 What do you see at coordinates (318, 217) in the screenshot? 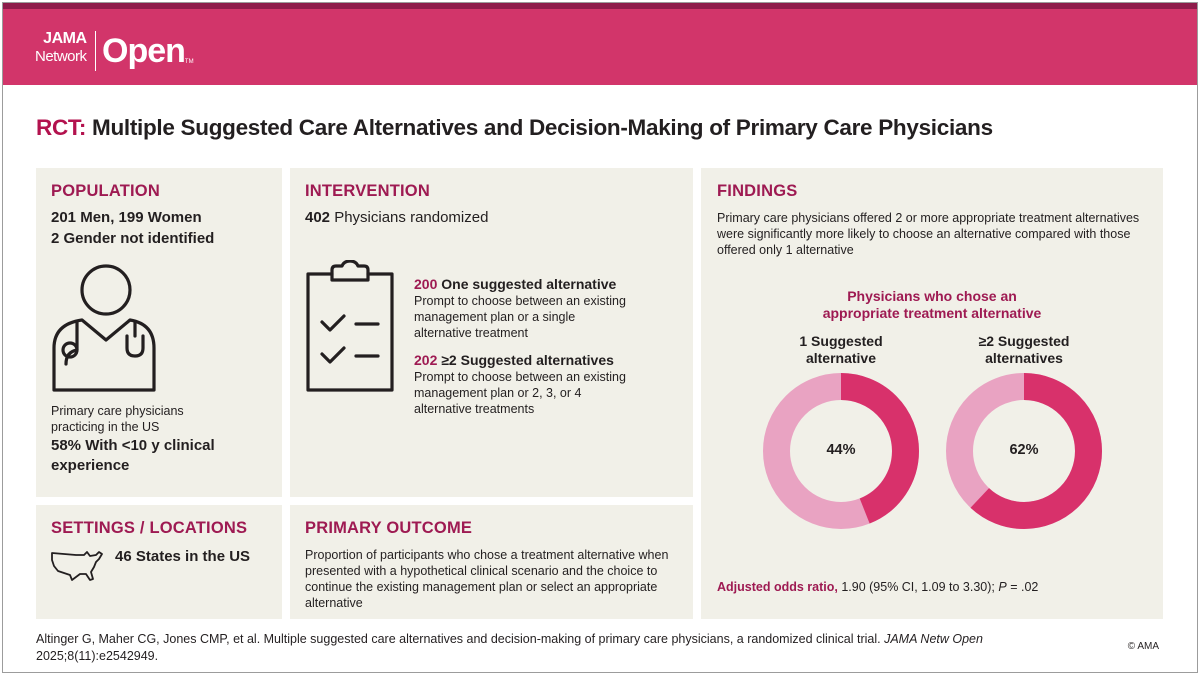
I see `intervention-count: 402` at bounding box center [318, 217].